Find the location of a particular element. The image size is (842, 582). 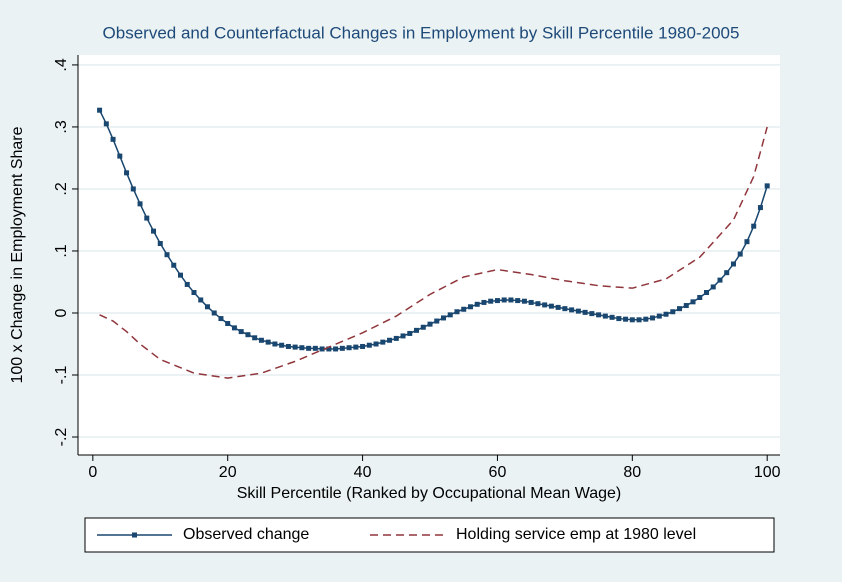

y-axis-title: 100 x Change in Employment Share is located at coordinates (17, 254).